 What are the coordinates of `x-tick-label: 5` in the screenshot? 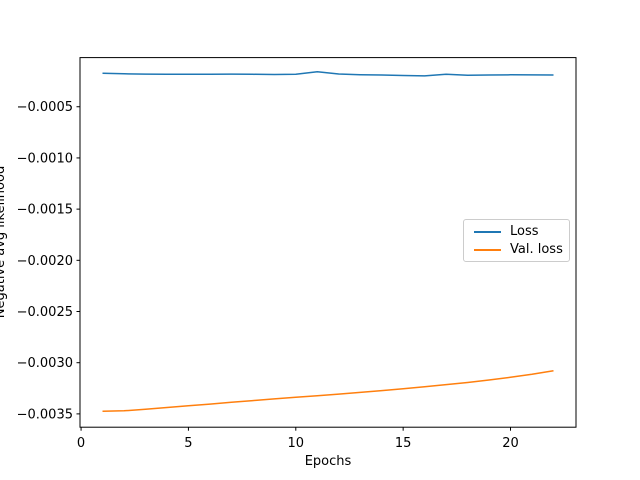 It's located at (188, 443).